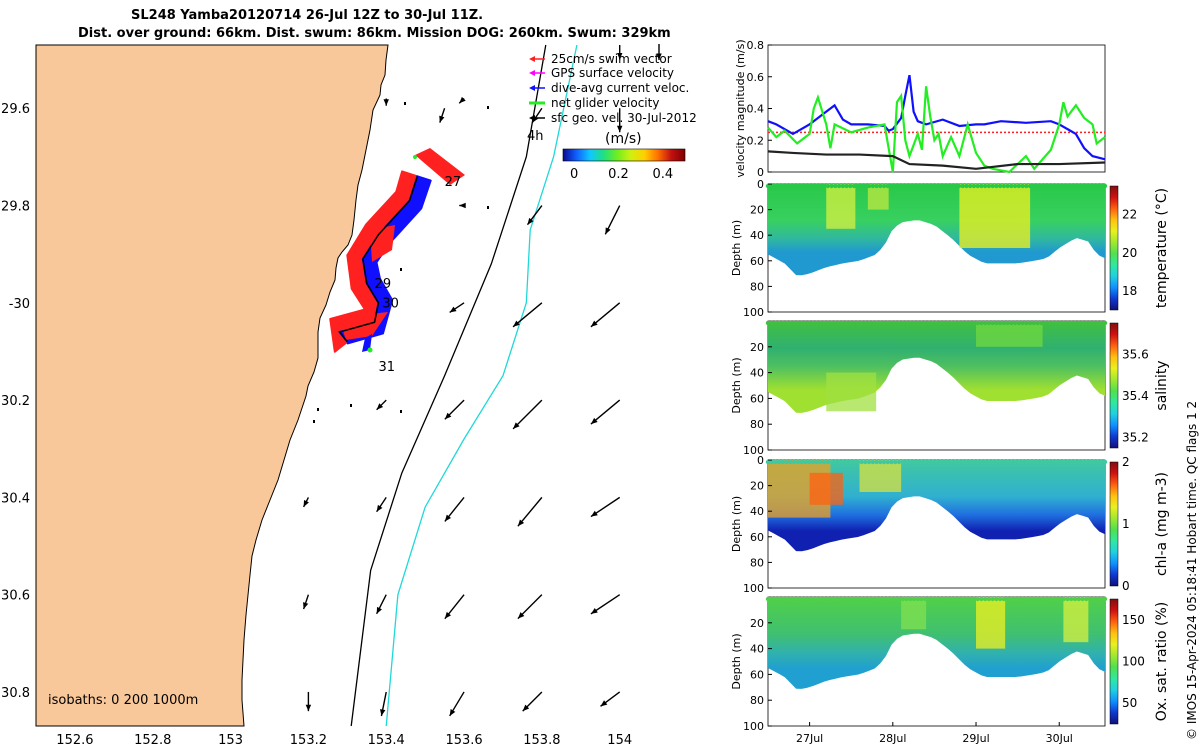 This screenshot has height=750, width=1200. I want to click on day-label: 27, so click(453, 182).